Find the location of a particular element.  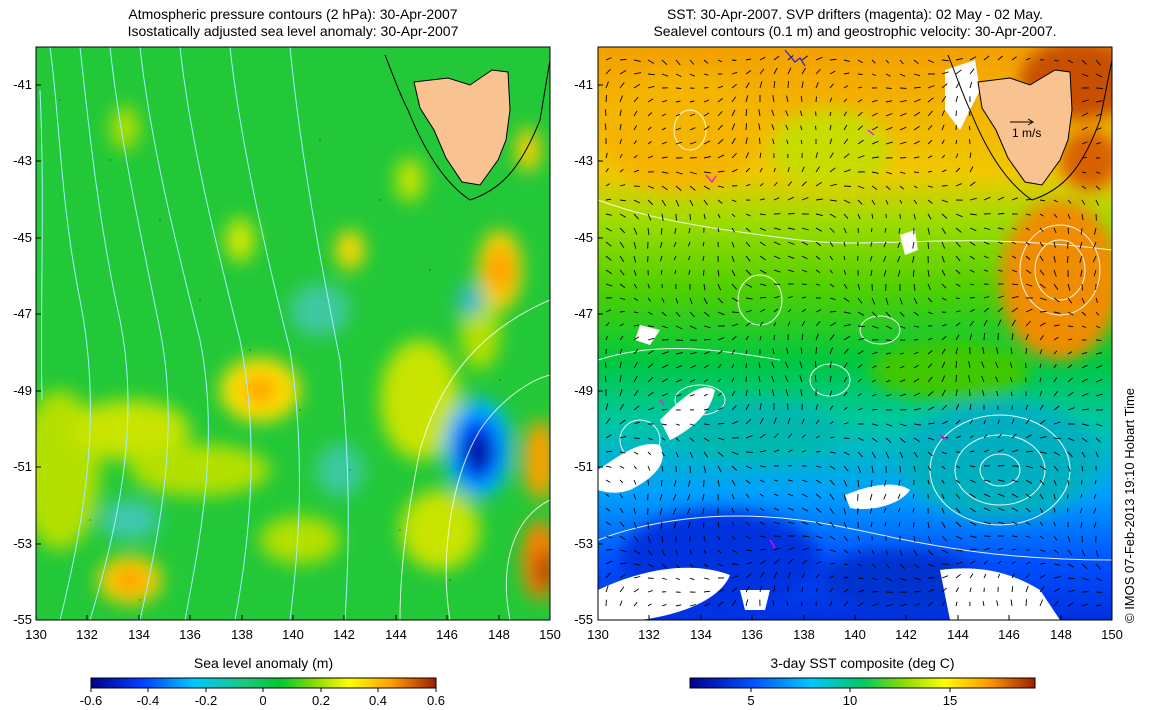

y-tick-right-5: -51 is located at coordinates (583, 466).